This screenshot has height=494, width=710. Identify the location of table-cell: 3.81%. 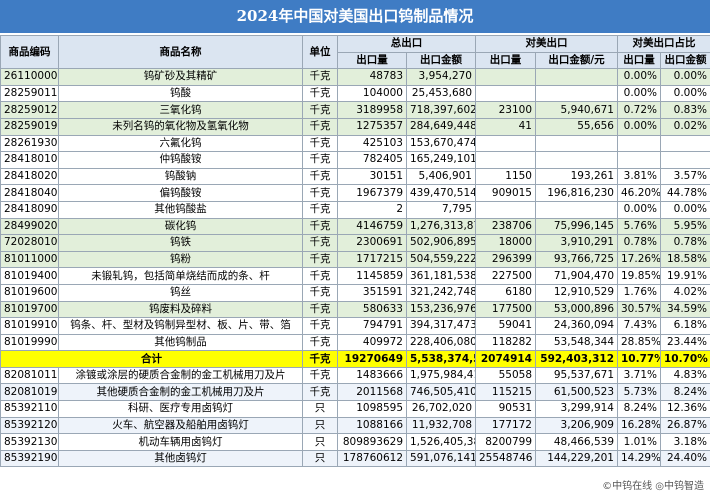
(639, 176).